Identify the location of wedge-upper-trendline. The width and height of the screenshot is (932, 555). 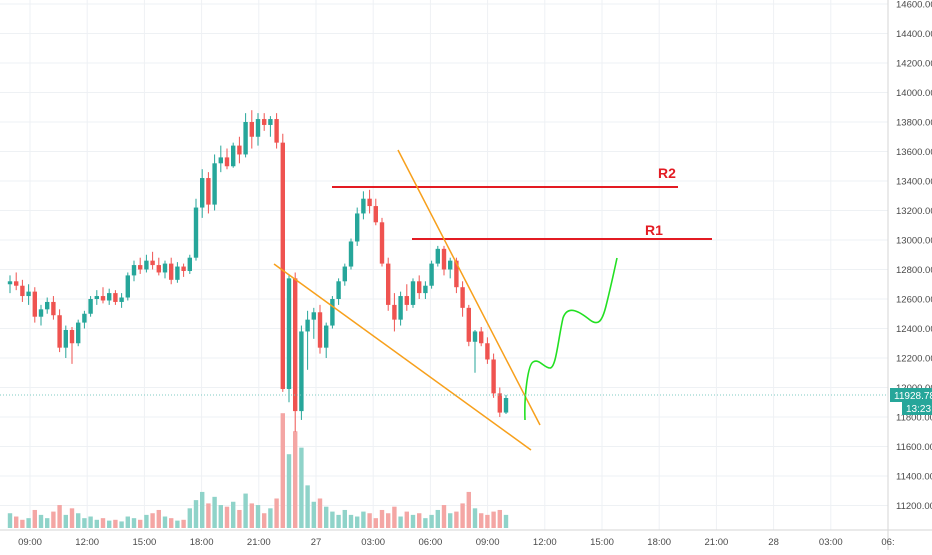
(469, 287).